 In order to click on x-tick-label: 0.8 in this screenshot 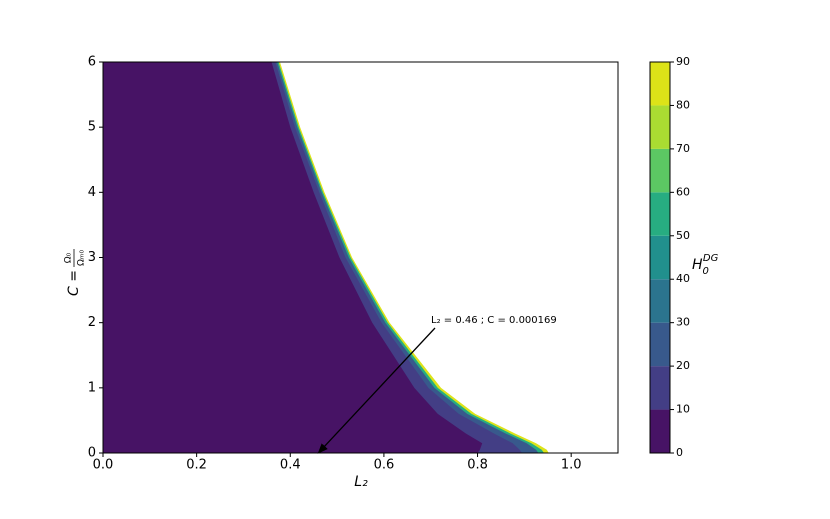, I will do `click(477, 465)`.